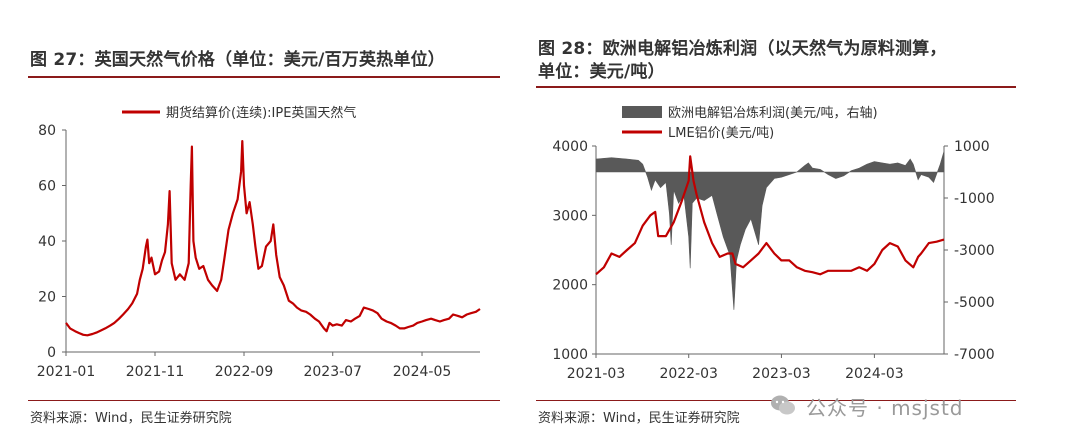  Describe the element at coordinates (66, 372) in the screenshot. I see `x-tick-label: 2021-01` at that location.